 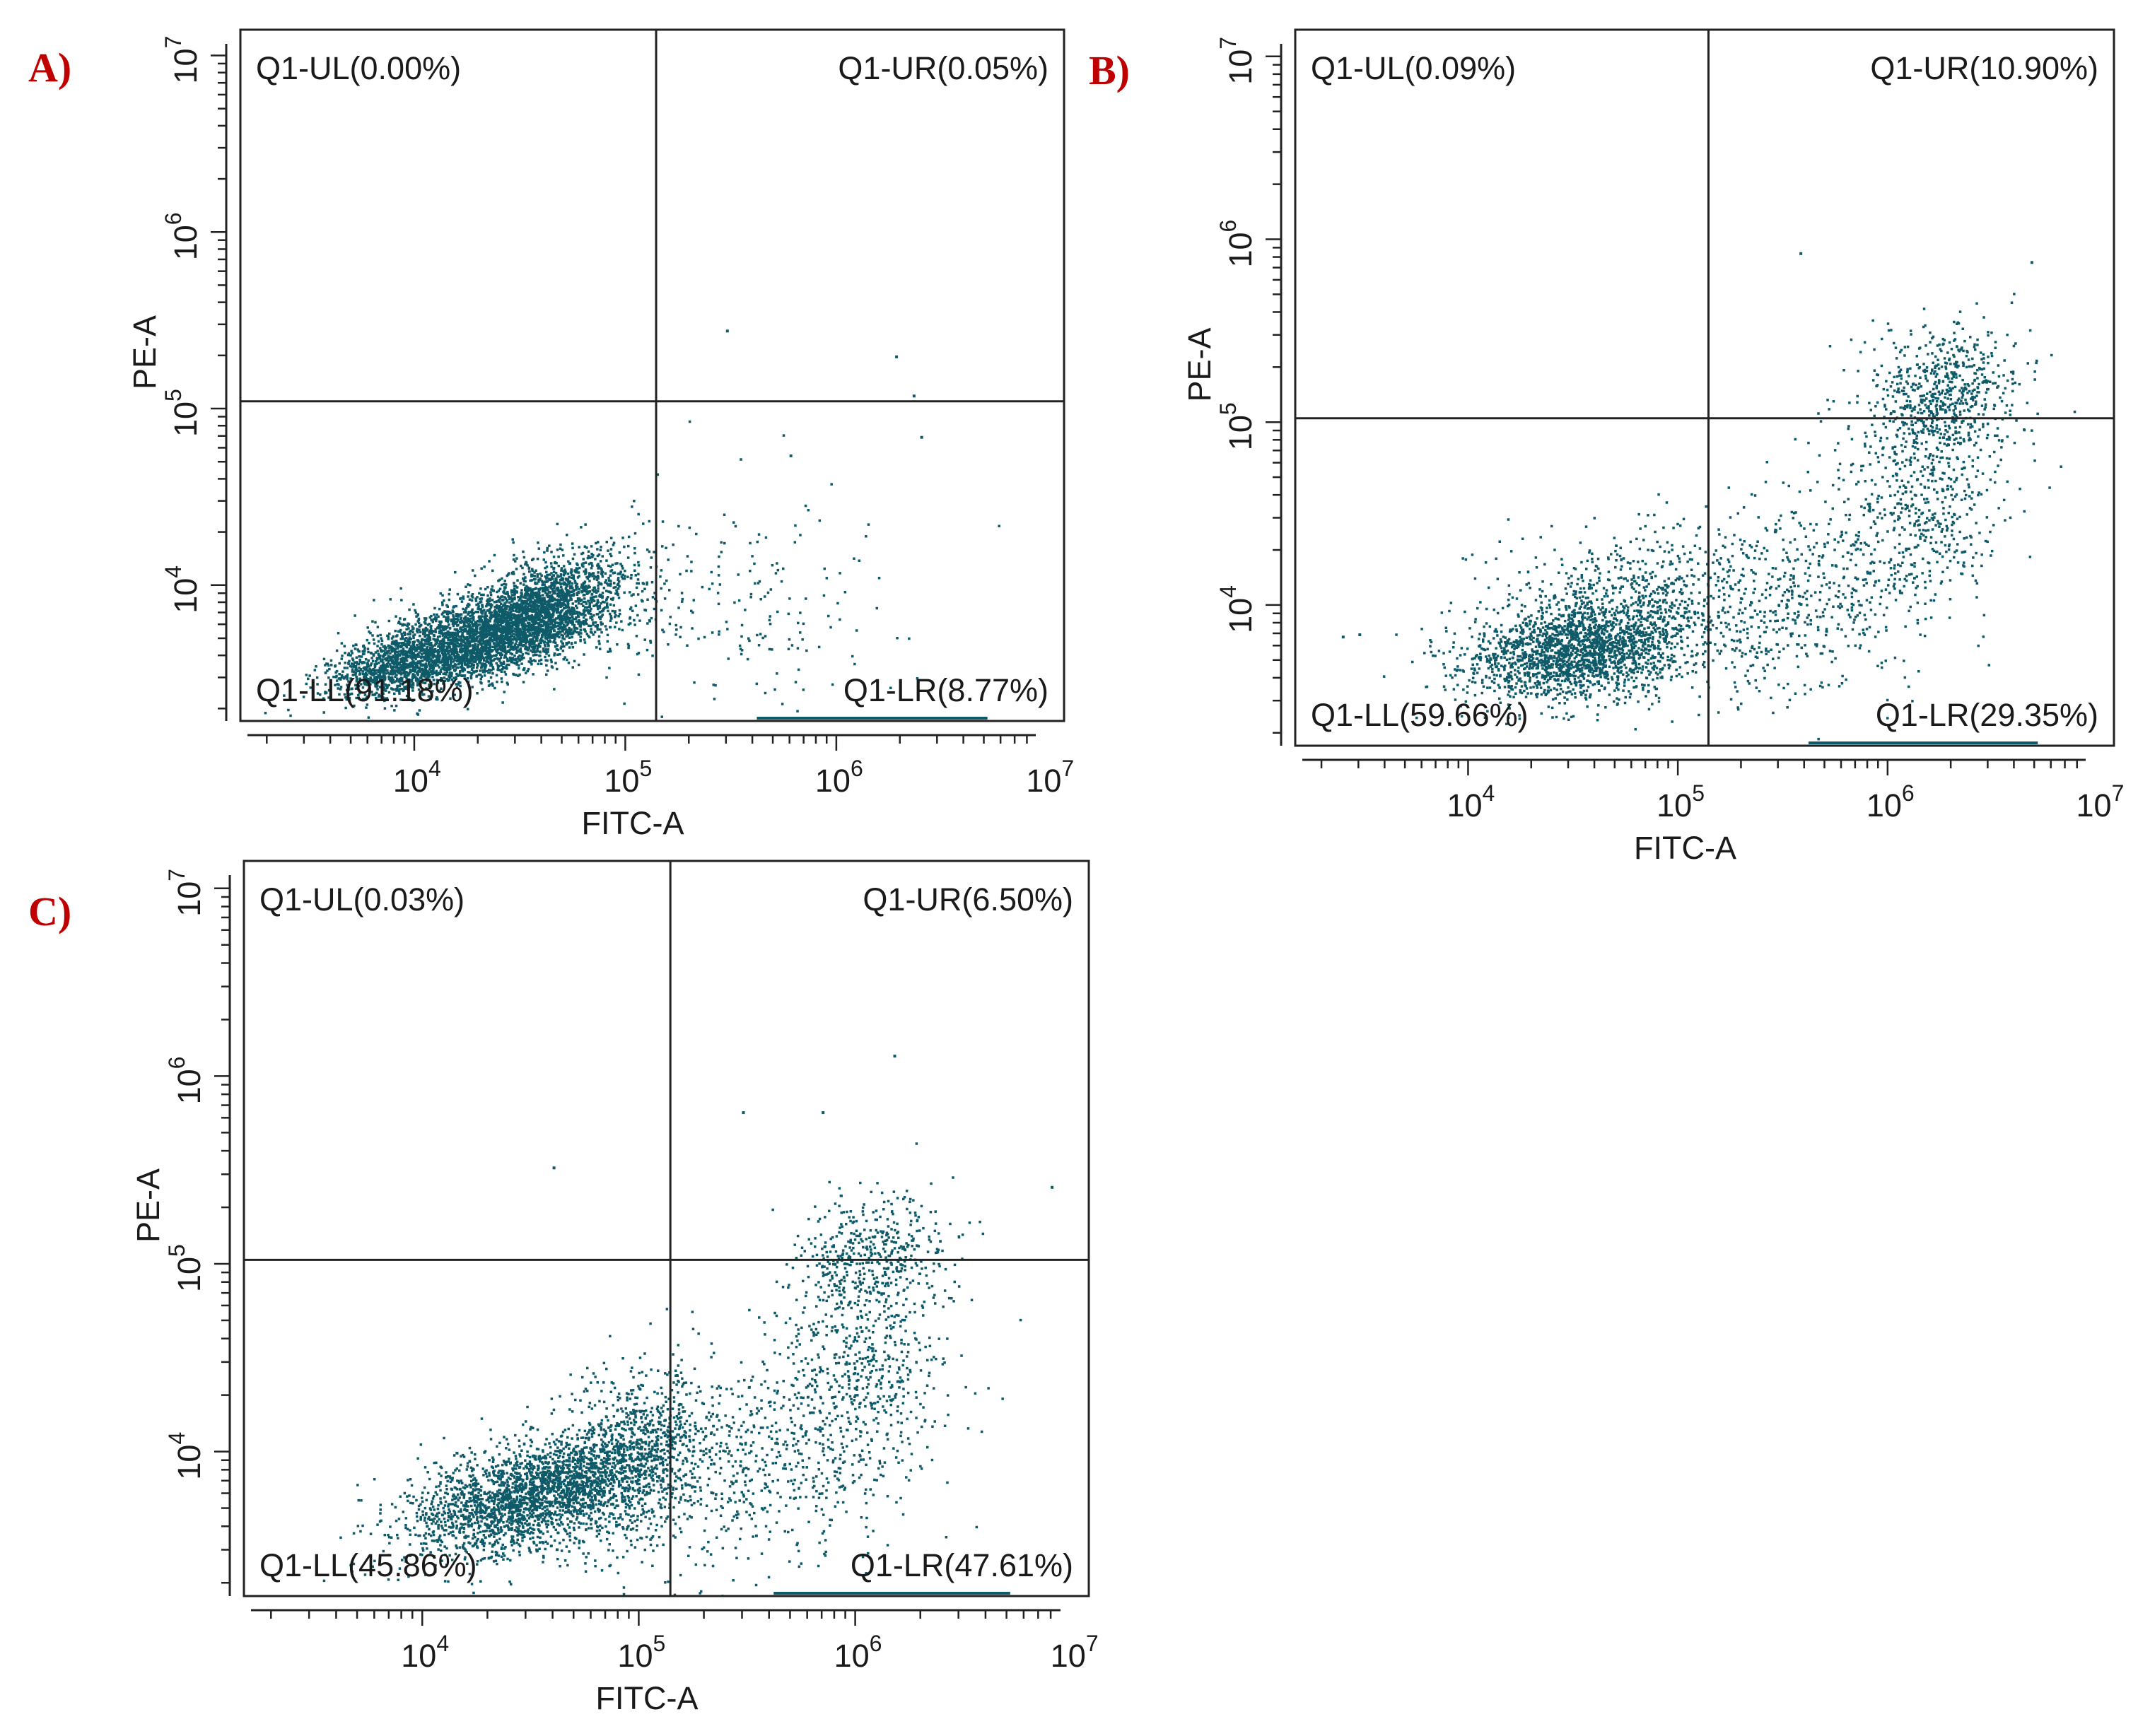 What do you see at coordinates (1109, 70) in the screenshot?
I see `panel-letter-b: B)` at bounding box center [1109, 70].